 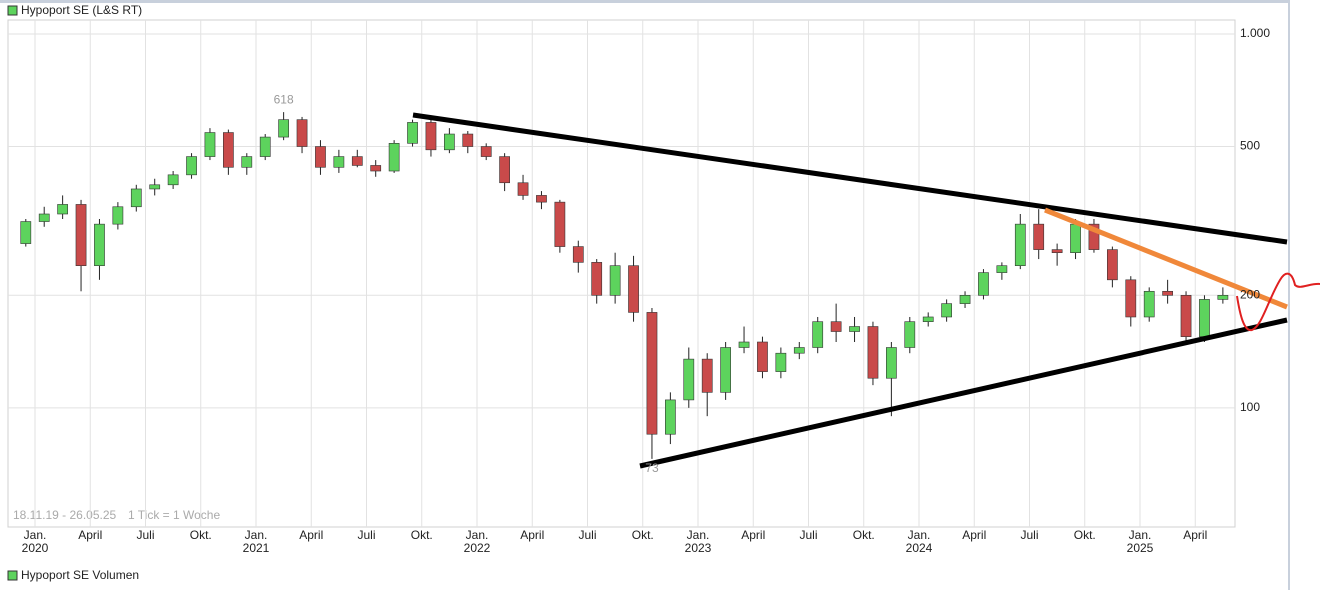 What do you see at coordinates (256, 548) in the screenshot?
I see `x-year-label: 2021` at bounding box center [256, 548].